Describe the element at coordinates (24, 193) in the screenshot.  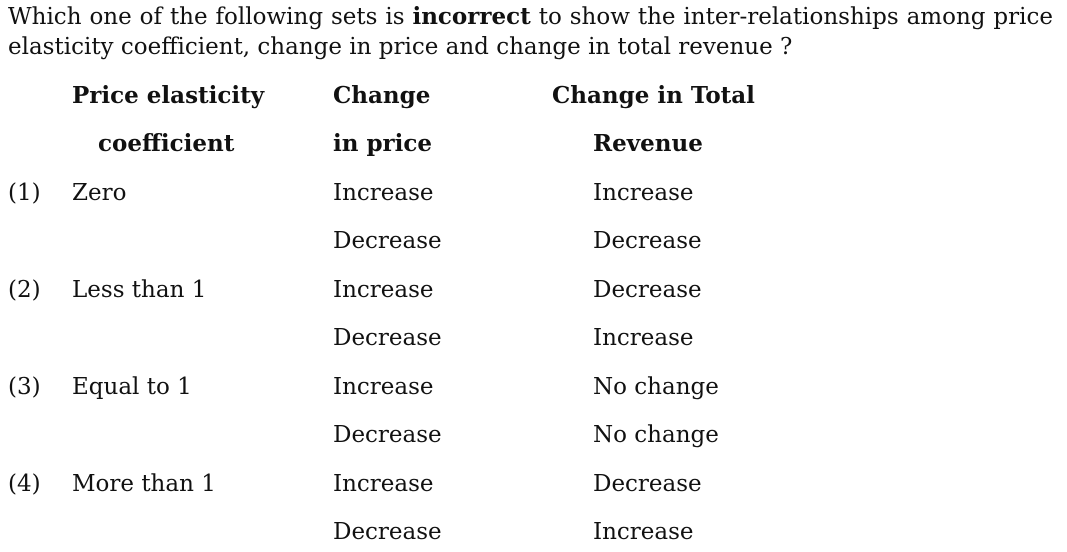
I see `option-number: (1)` at that location.